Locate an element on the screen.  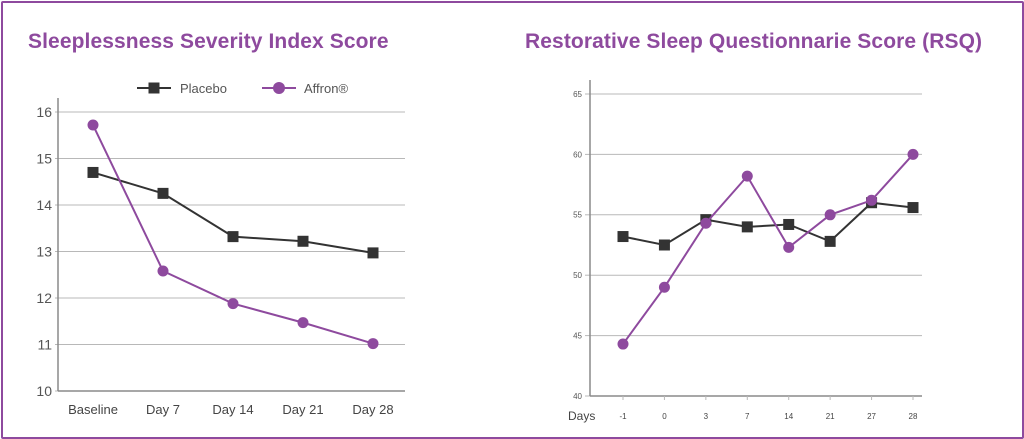
legend-label-affron: Affron® is located at coordinates (326, 88).